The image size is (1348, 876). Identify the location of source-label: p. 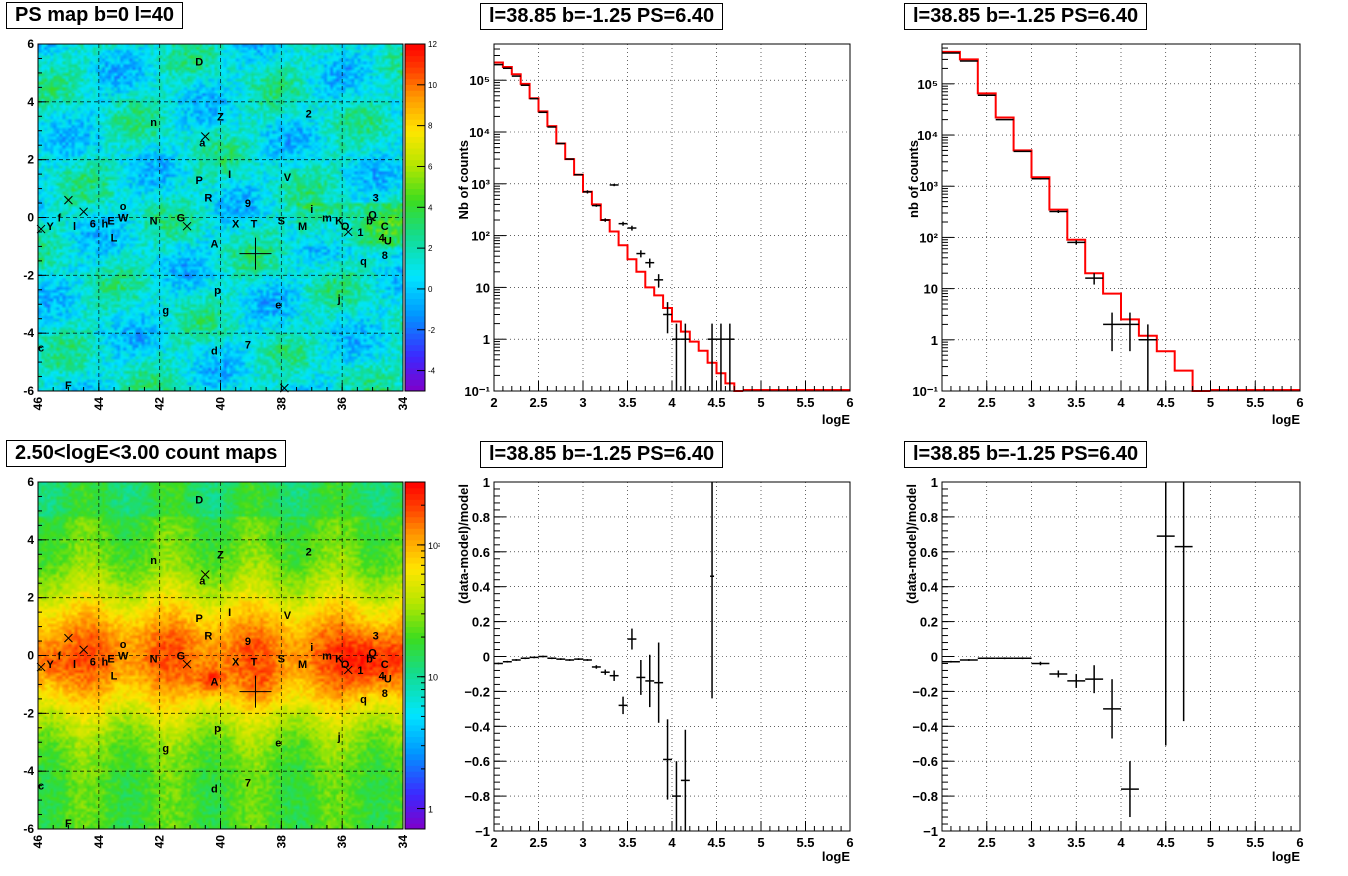
(217, 729).